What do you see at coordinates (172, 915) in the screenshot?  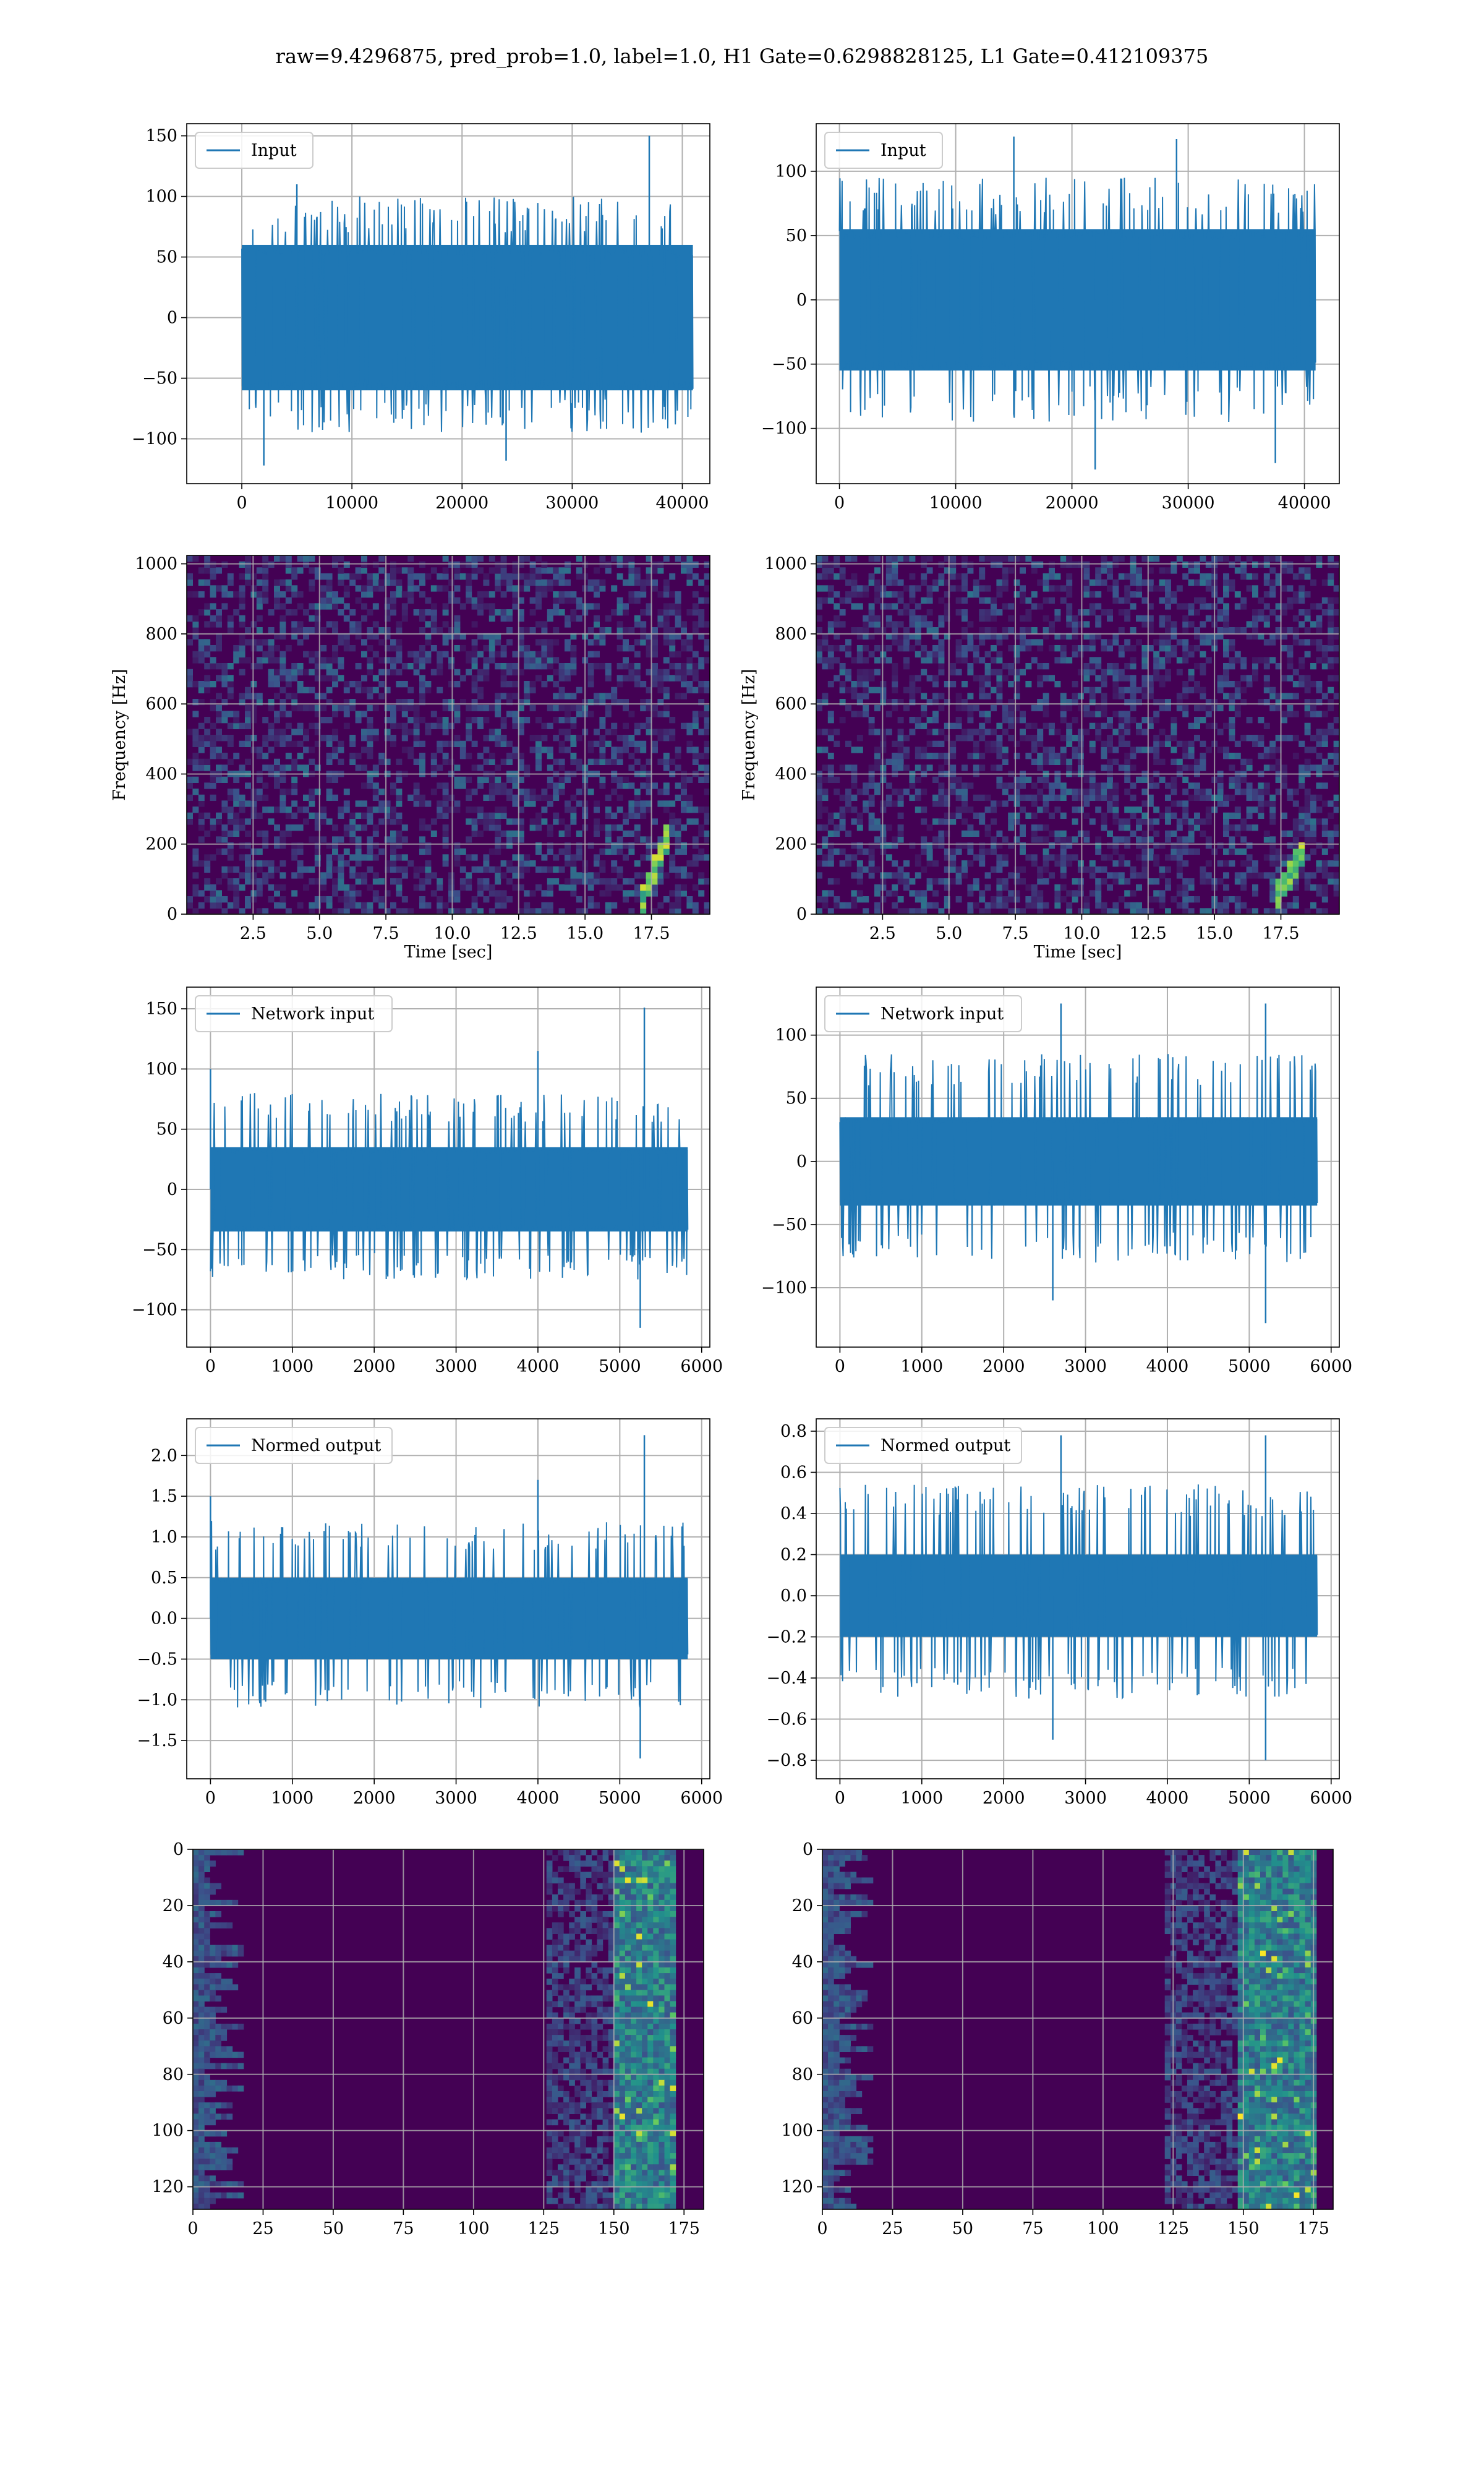 I see `spec-h1-ytick-label: 0` at bounding box center [172, 915].